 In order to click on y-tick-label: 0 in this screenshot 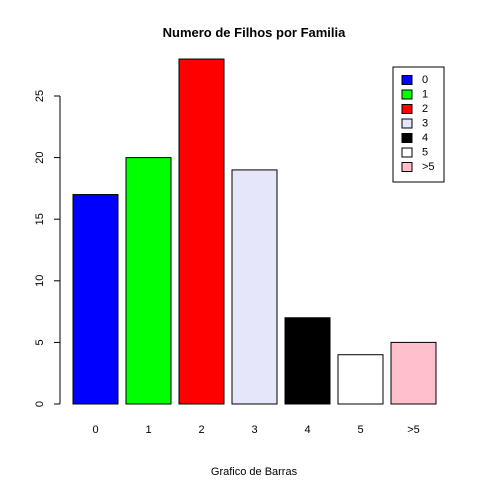, I will do `click(40, 404)`.